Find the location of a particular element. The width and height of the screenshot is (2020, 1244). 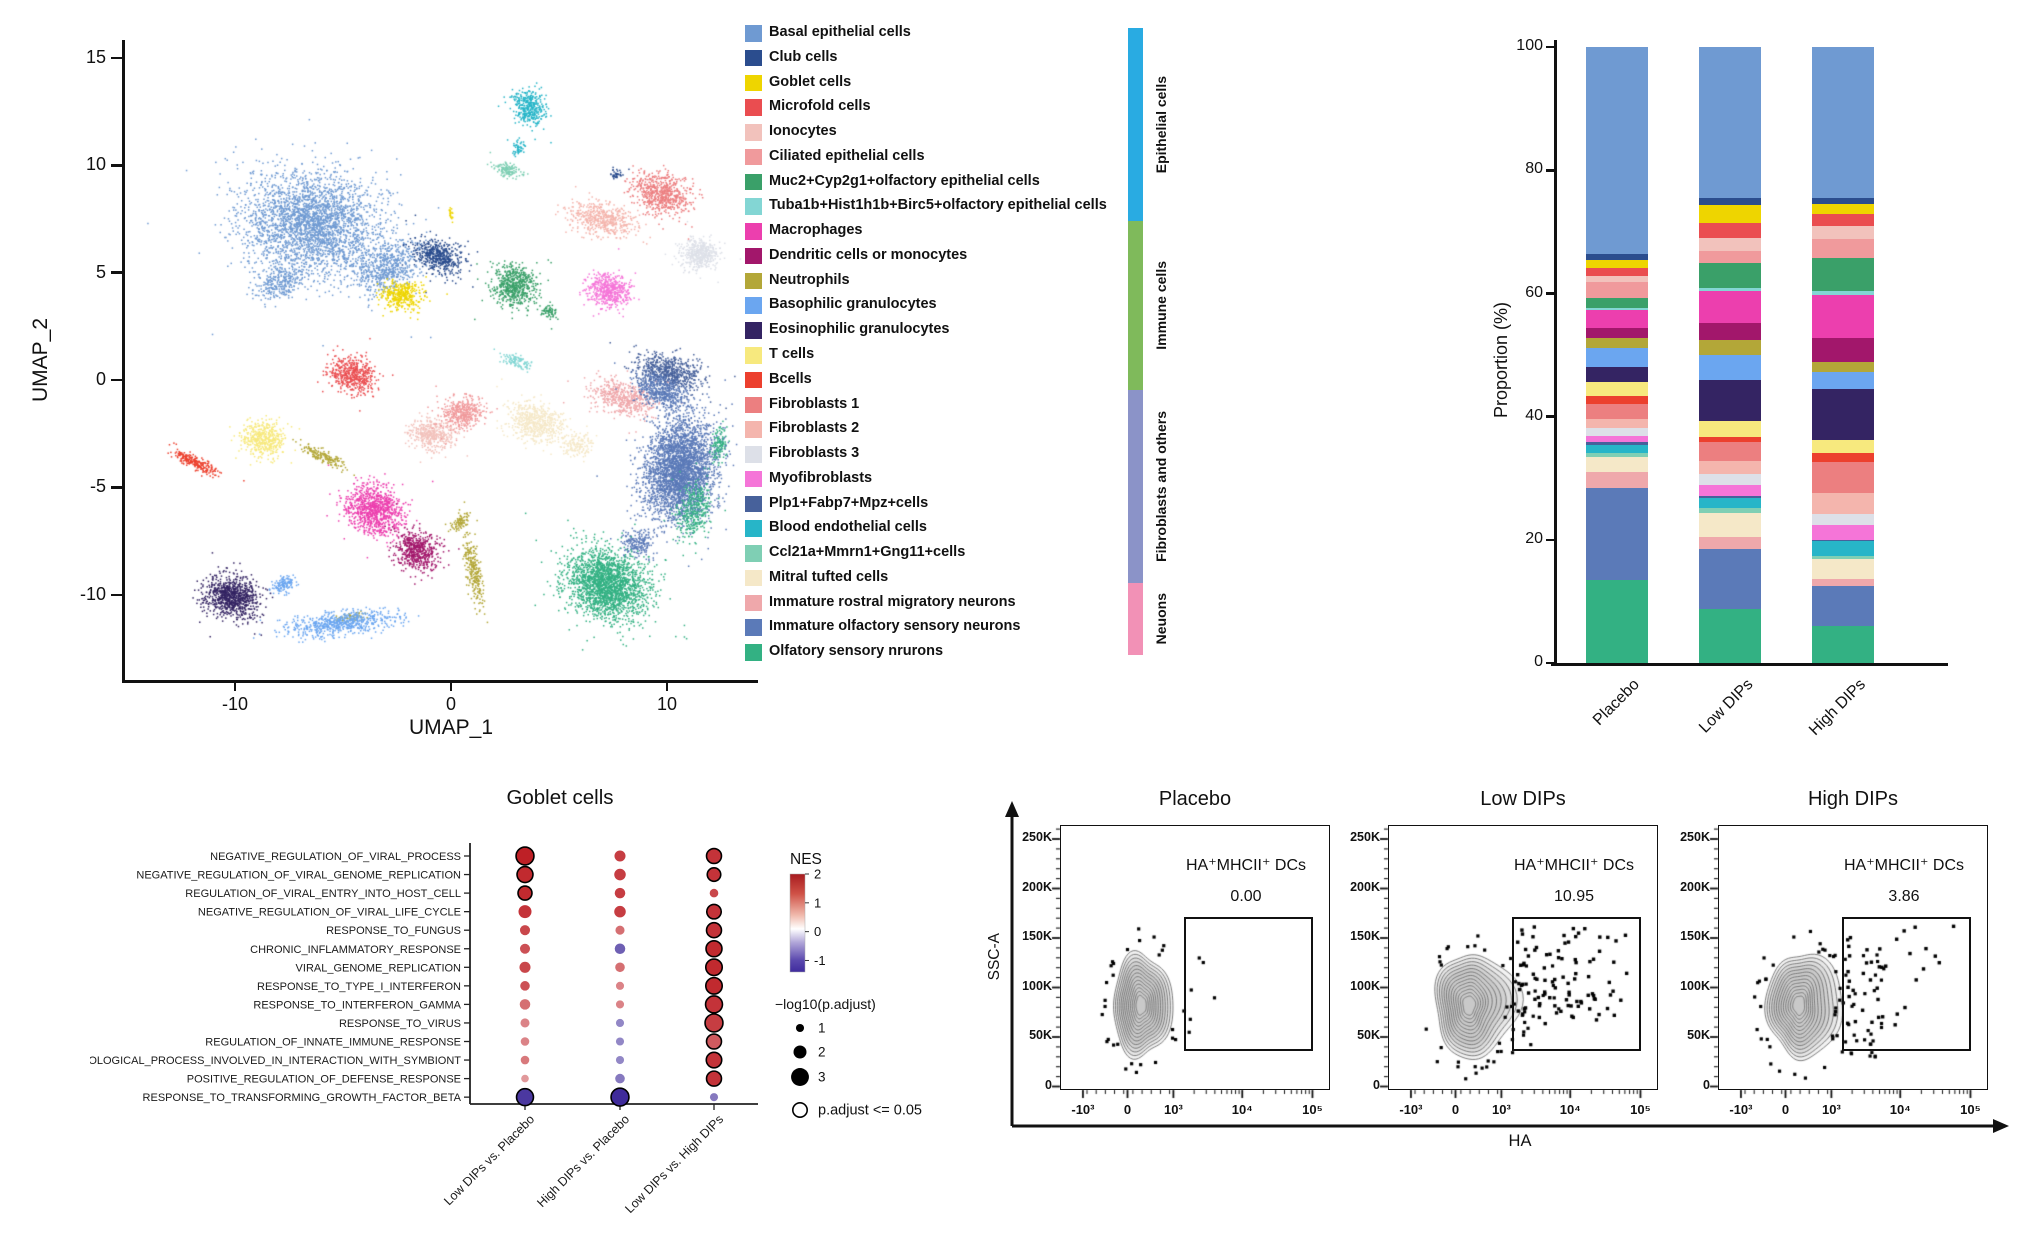

flow-x-tick-label: 0 is located at coordinates (1455, 1109).